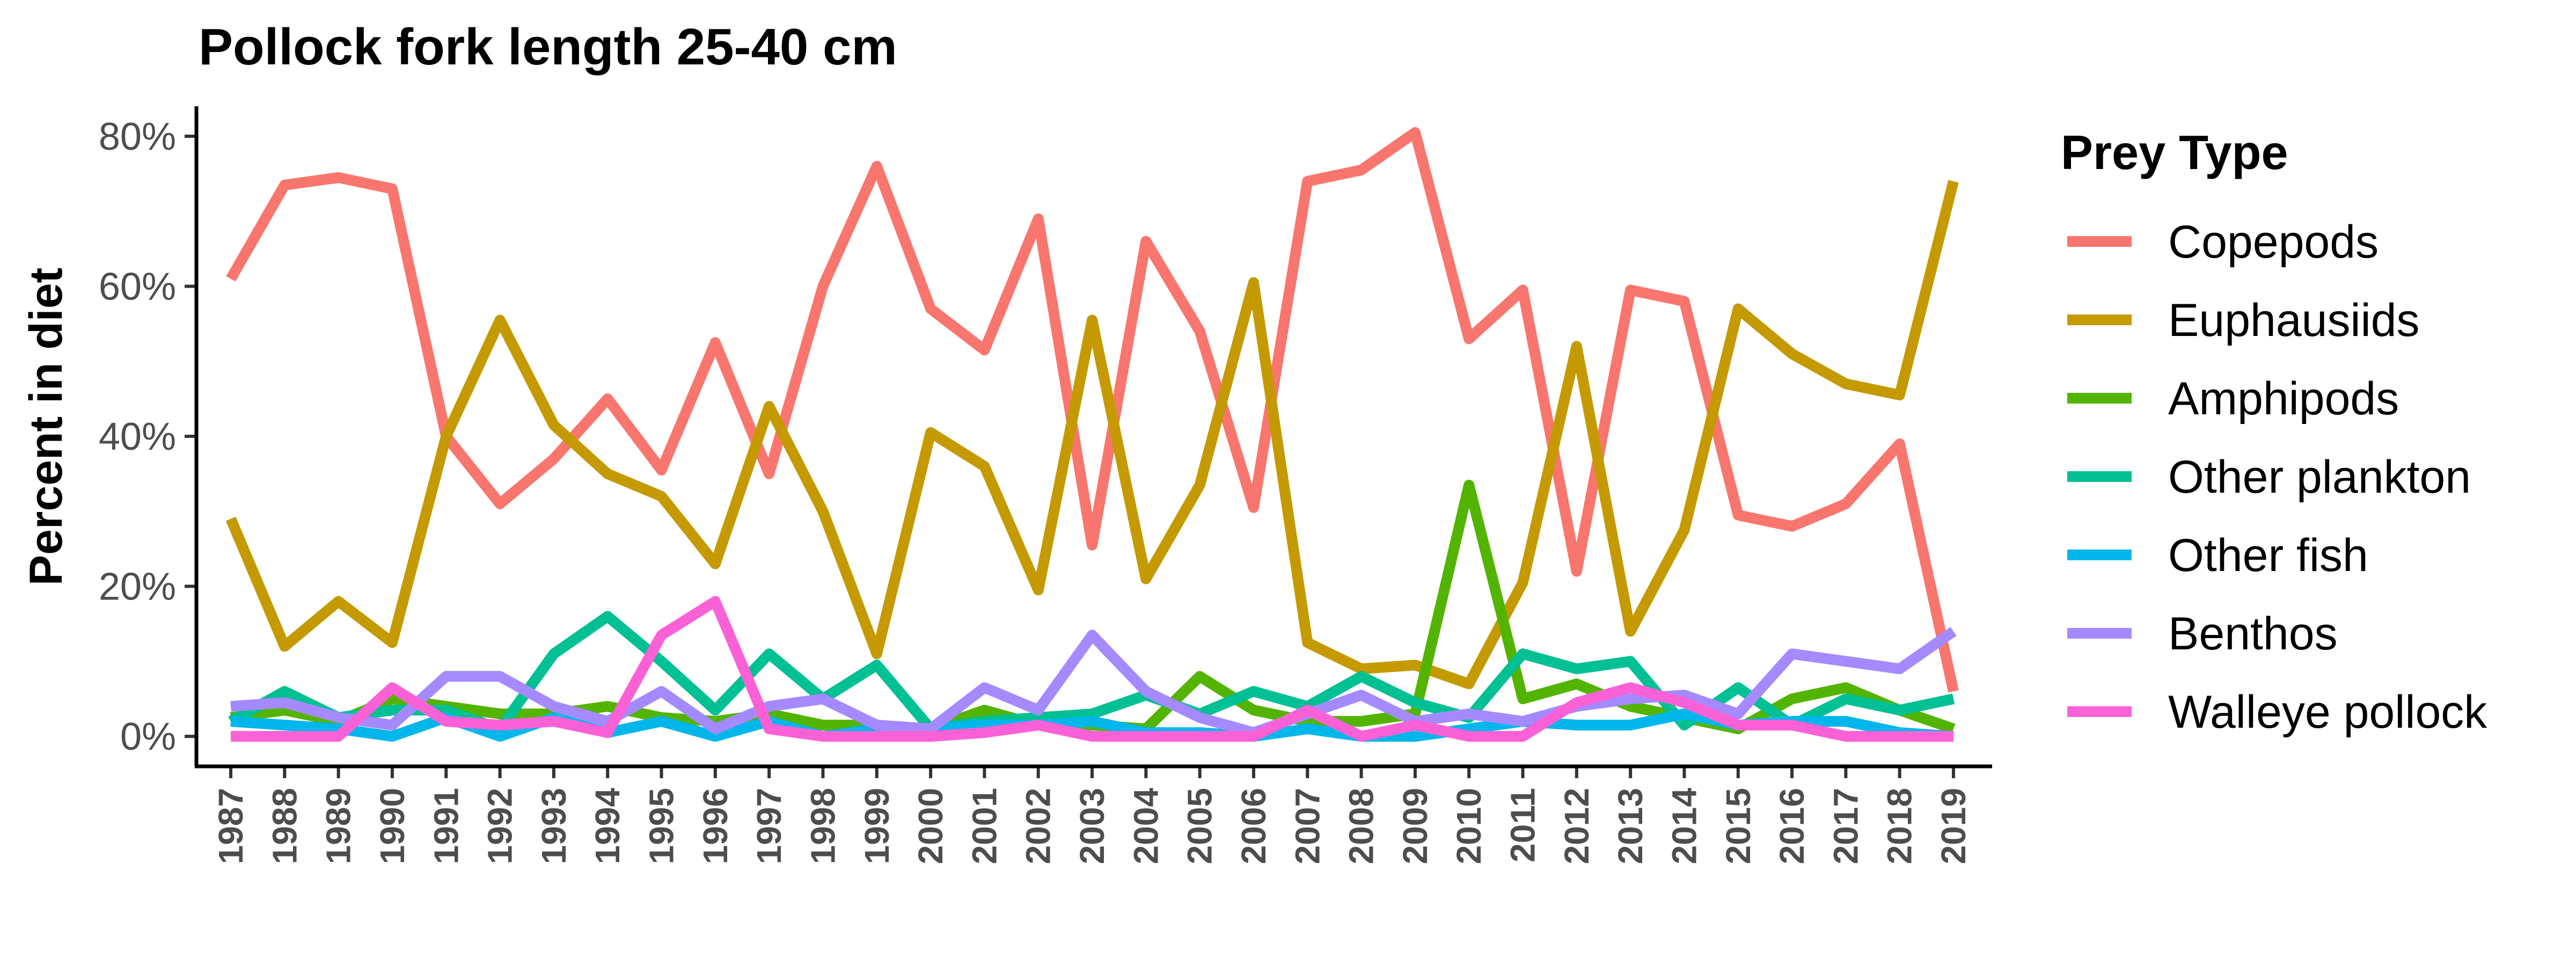 This screenshot has height=966, width=2576. What do you see at coordinates (1361, 826) in the screenshot?
I see `x-tick-label: 2008` at bounding box center [1361, 826].